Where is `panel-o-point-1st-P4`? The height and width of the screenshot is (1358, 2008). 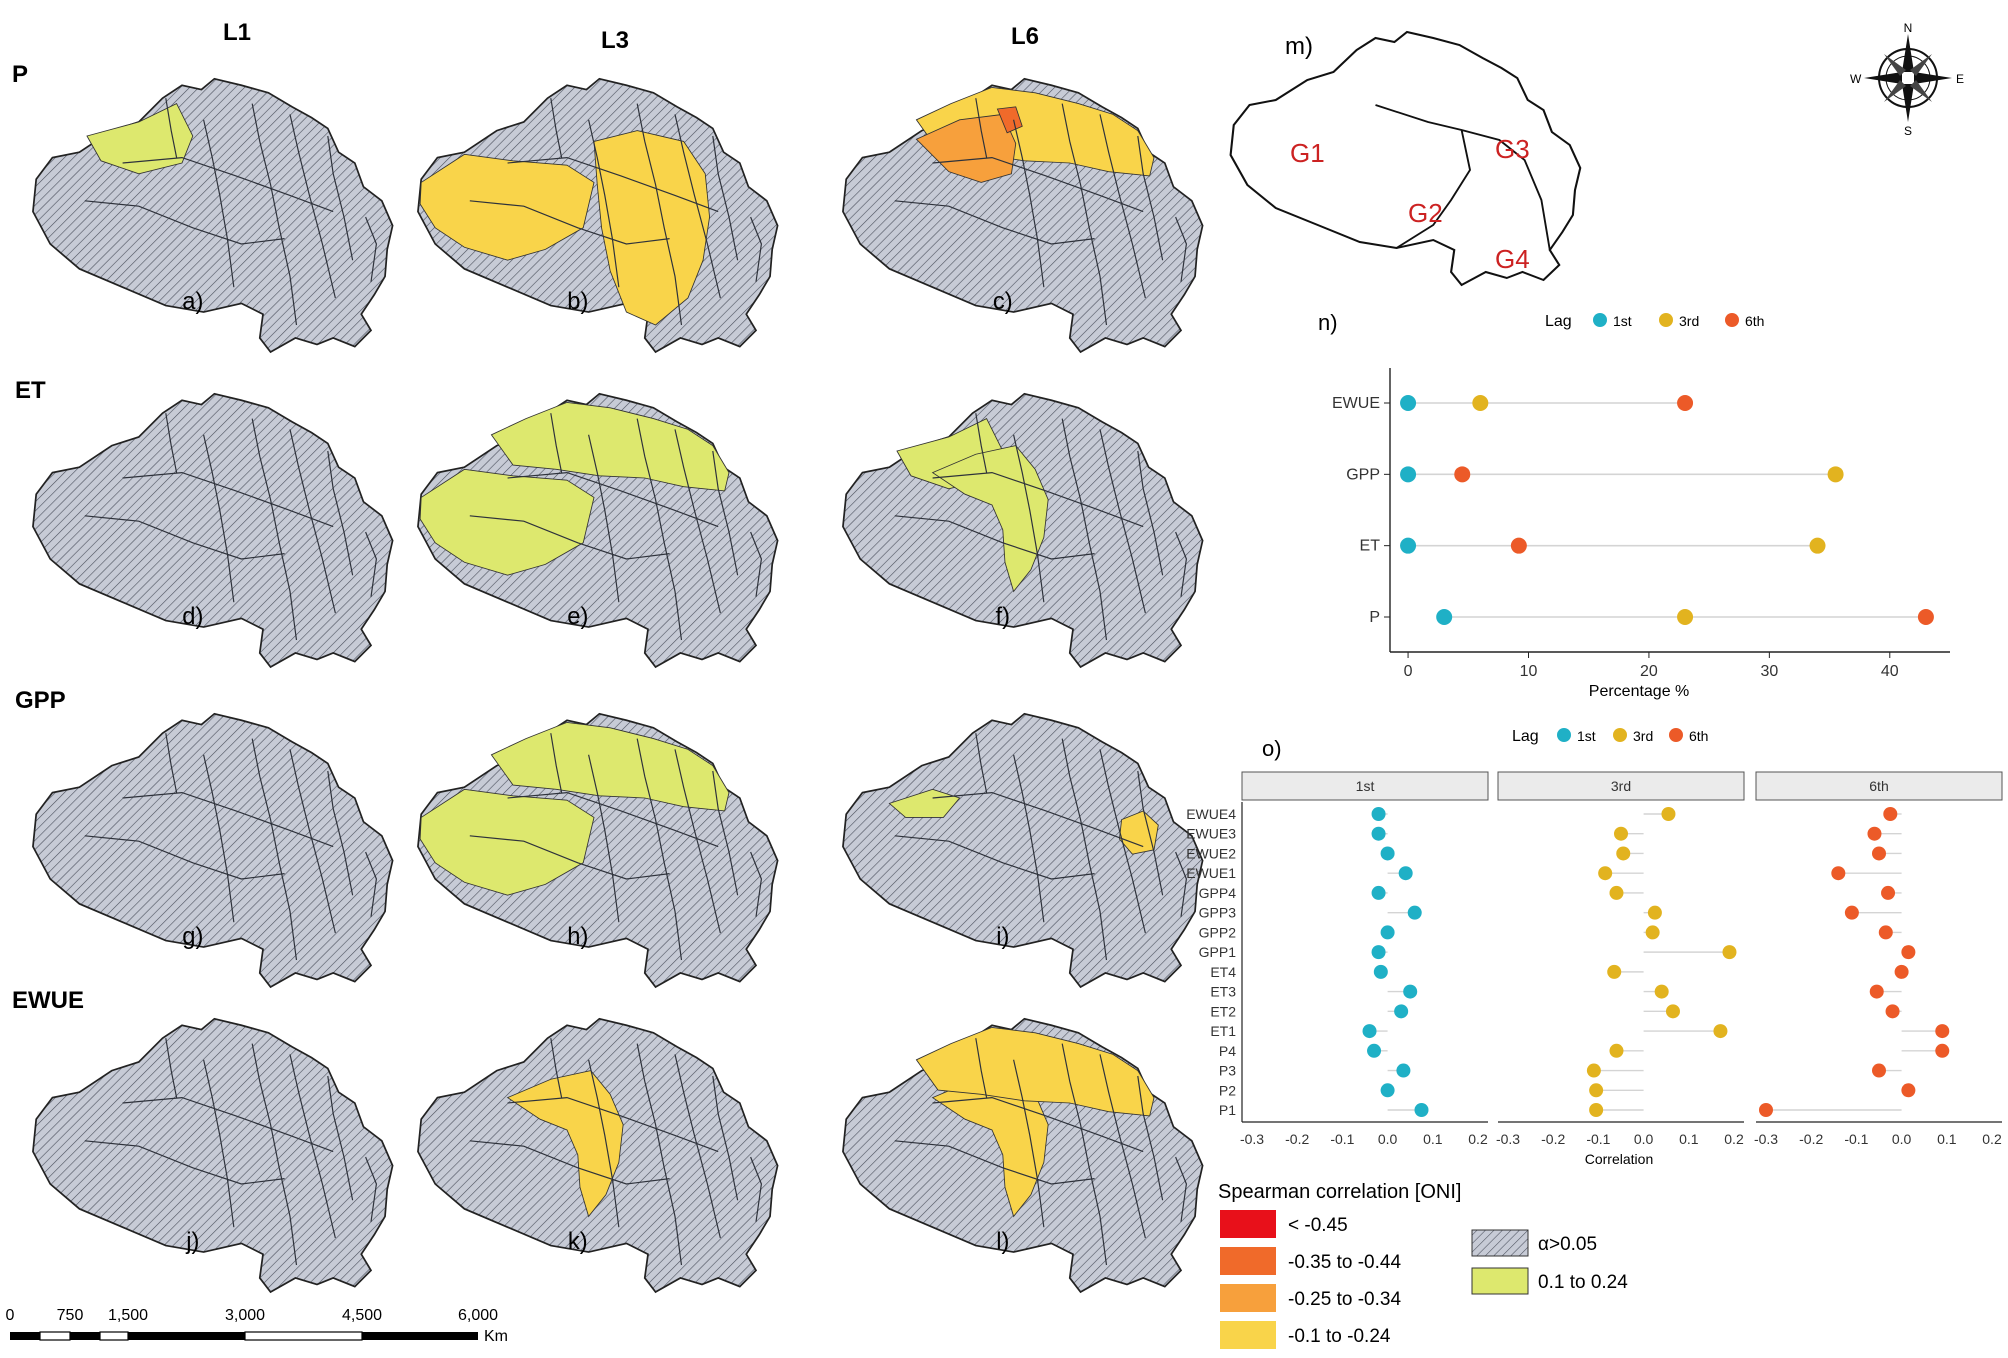 panel-o-point-1st-P4 is located at coordinates (1374, 1050).